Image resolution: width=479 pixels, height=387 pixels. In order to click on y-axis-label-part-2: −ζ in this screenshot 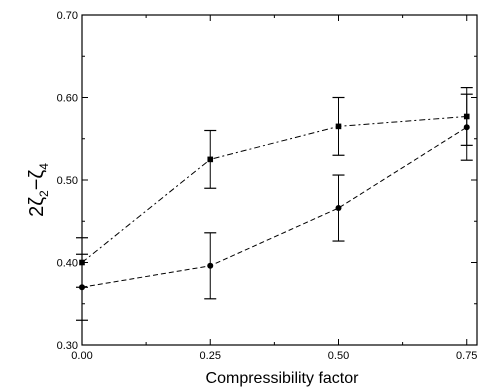, I will do `click(37, 180)`.